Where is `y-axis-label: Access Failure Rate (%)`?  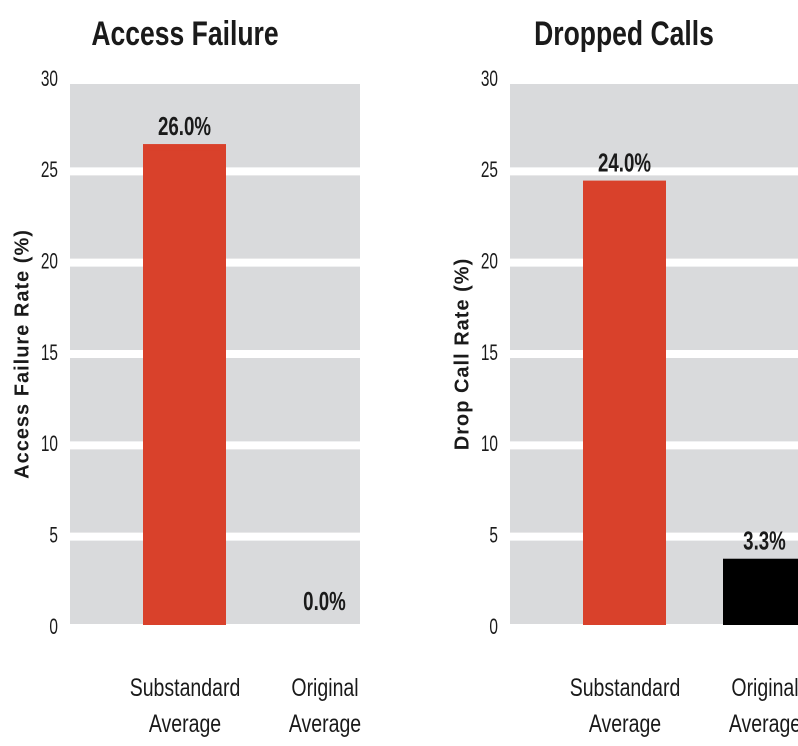 y-axis-label: Access Failure Rate (%) is located at coordinates (22, 354).